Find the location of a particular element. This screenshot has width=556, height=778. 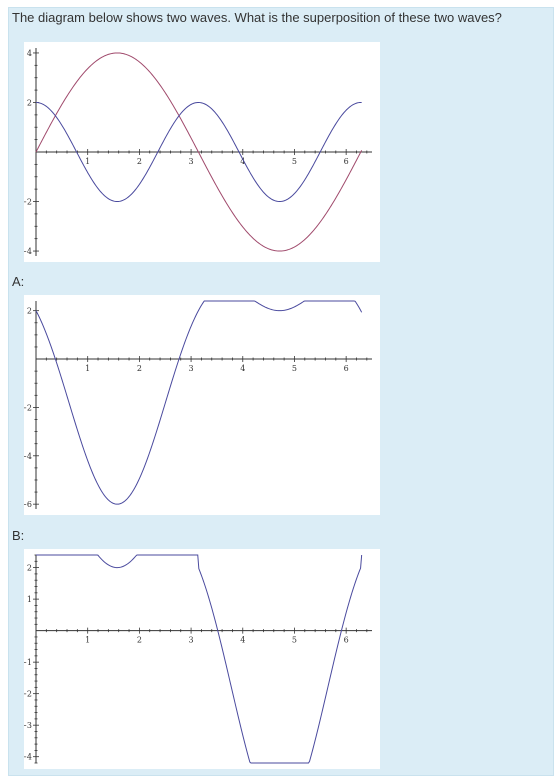

y-tick-label: −6 is located at coordinates (28, 504).